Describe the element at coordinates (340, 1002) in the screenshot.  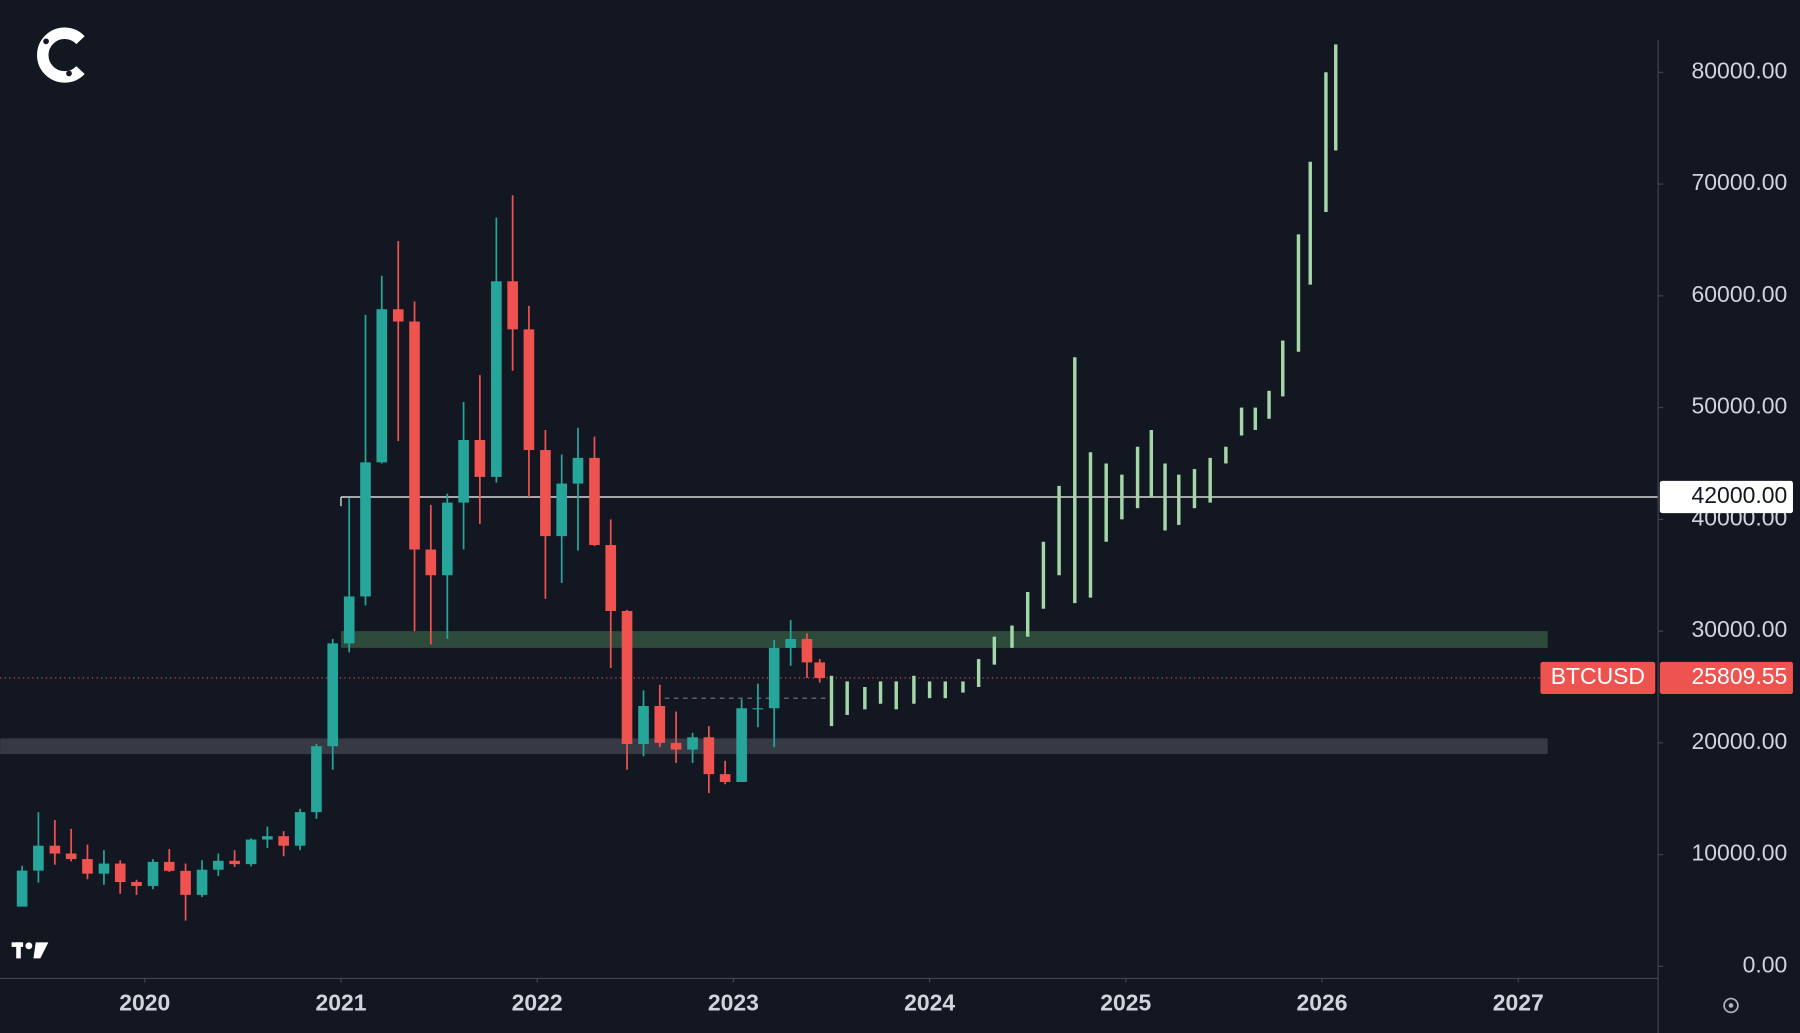
I see `x-tick-label: 2021` at that location.